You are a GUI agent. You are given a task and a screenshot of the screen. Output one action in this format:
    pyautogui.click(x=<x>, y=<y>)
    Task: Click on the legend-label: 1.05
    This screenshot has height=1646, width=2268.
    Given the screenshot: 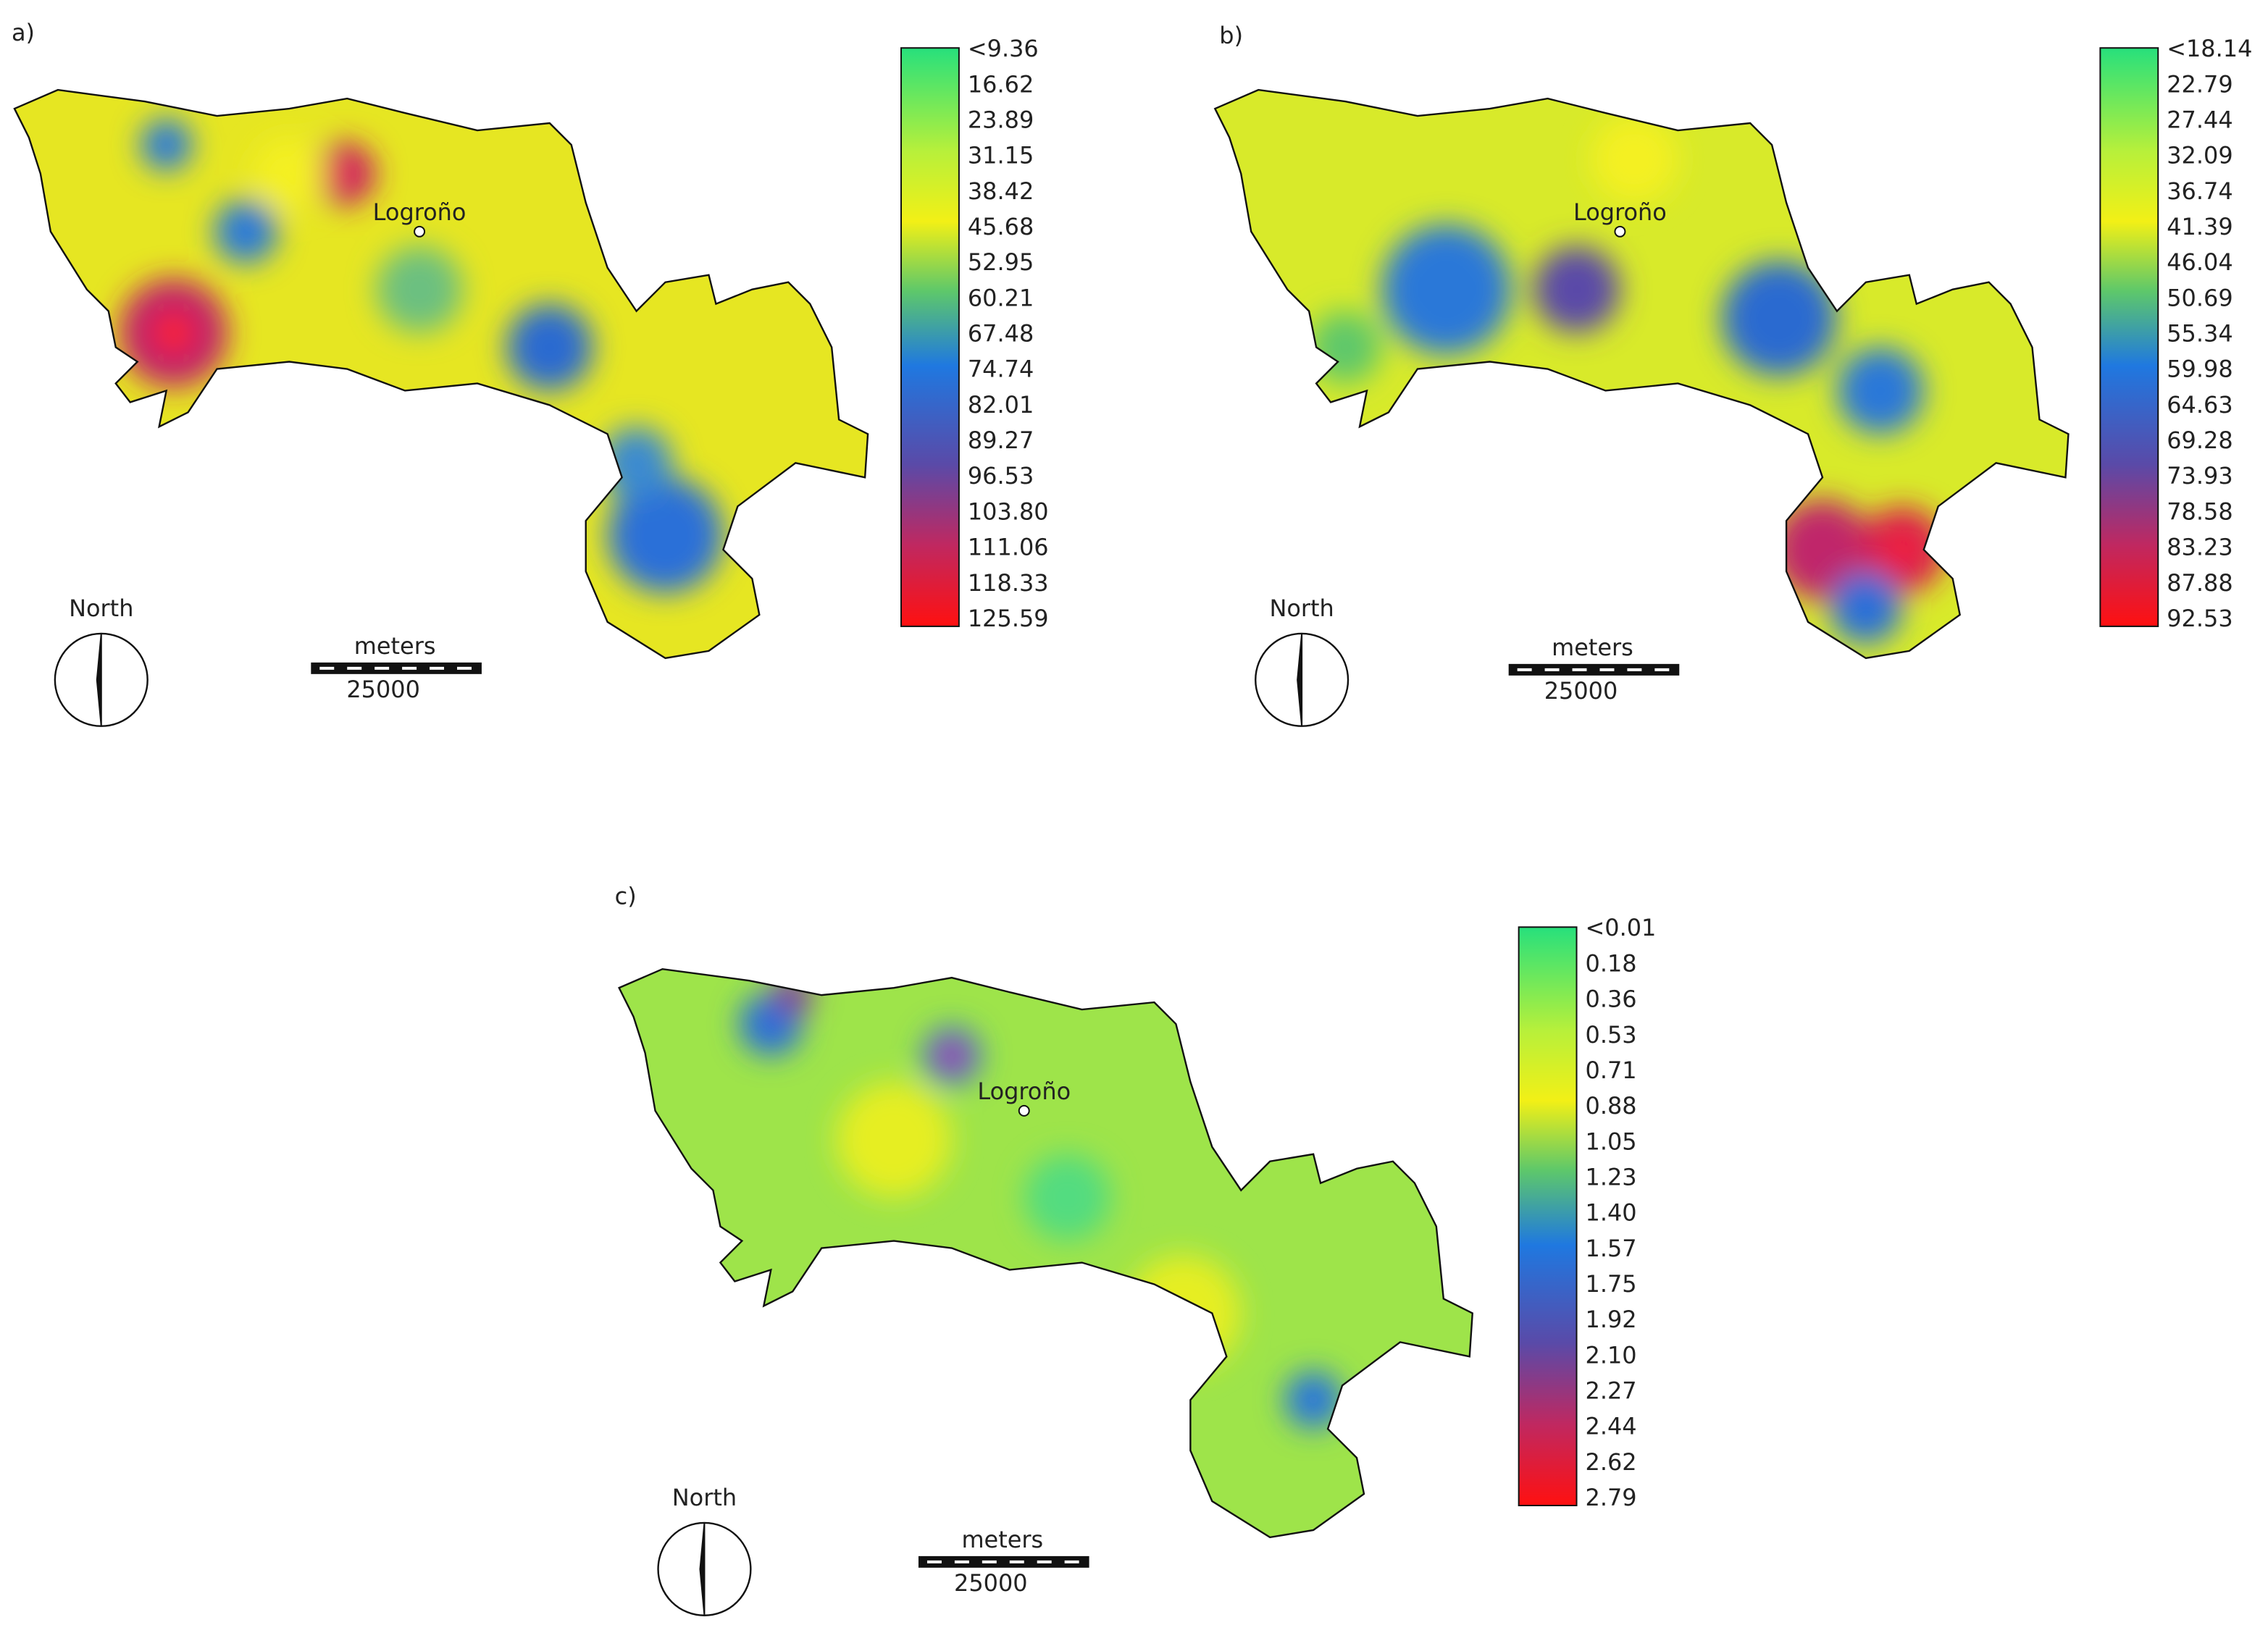 What is the action you would take?
    pyautogui.click(x=1612, y=1141)
    